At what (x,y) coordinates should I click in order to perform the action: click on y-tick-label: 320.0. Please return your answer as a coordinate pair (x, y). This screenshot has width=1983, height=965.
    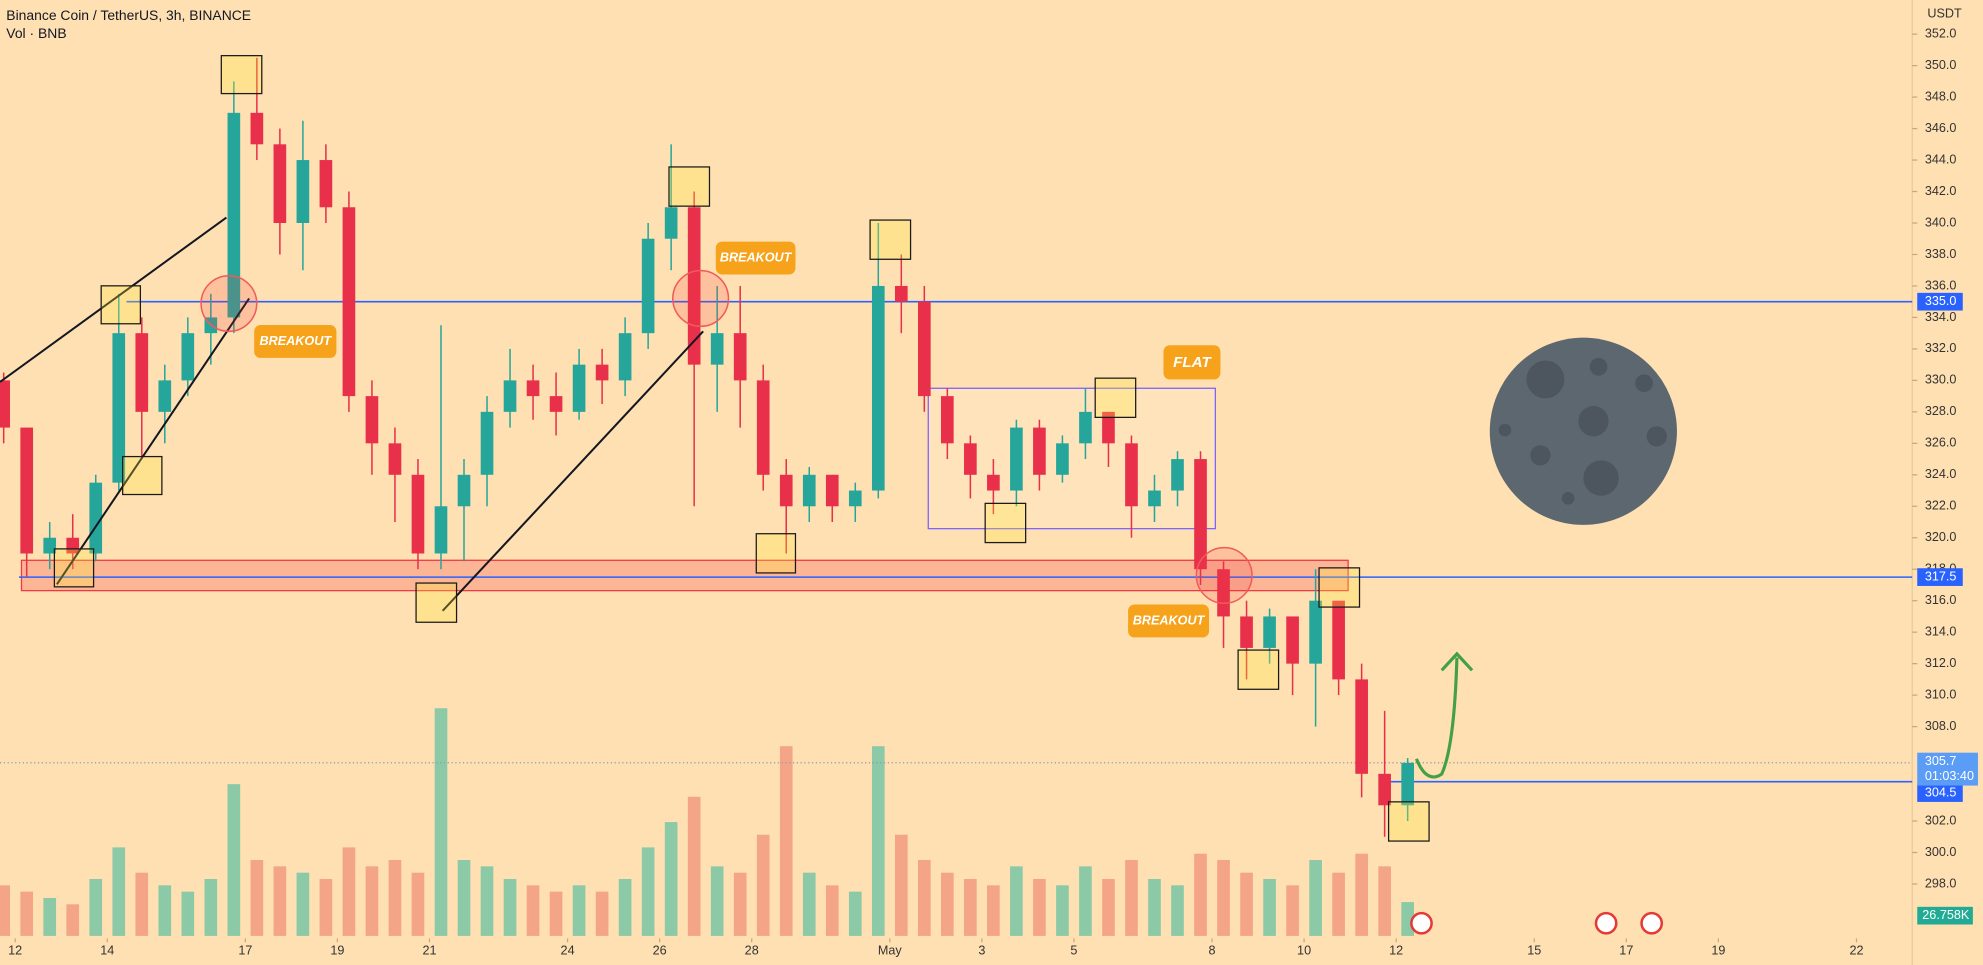
    Looking at the image, I should click on (1941, 537).